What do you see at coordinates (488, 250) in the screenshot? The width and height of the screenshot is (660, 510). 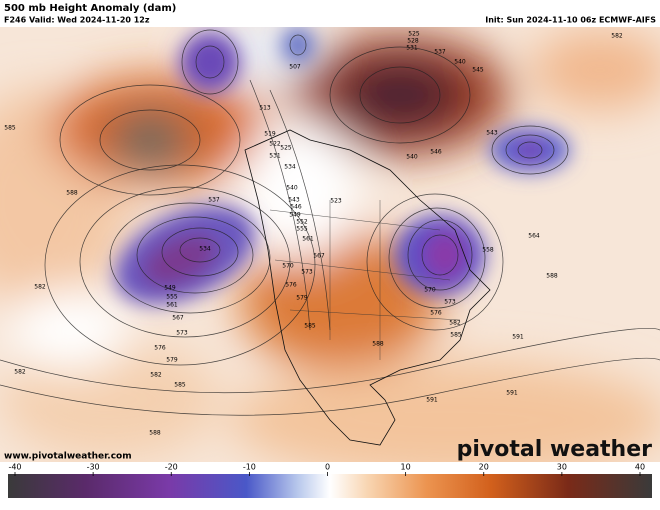 I see `contour-label: 558` at bounding box center [488, 250].